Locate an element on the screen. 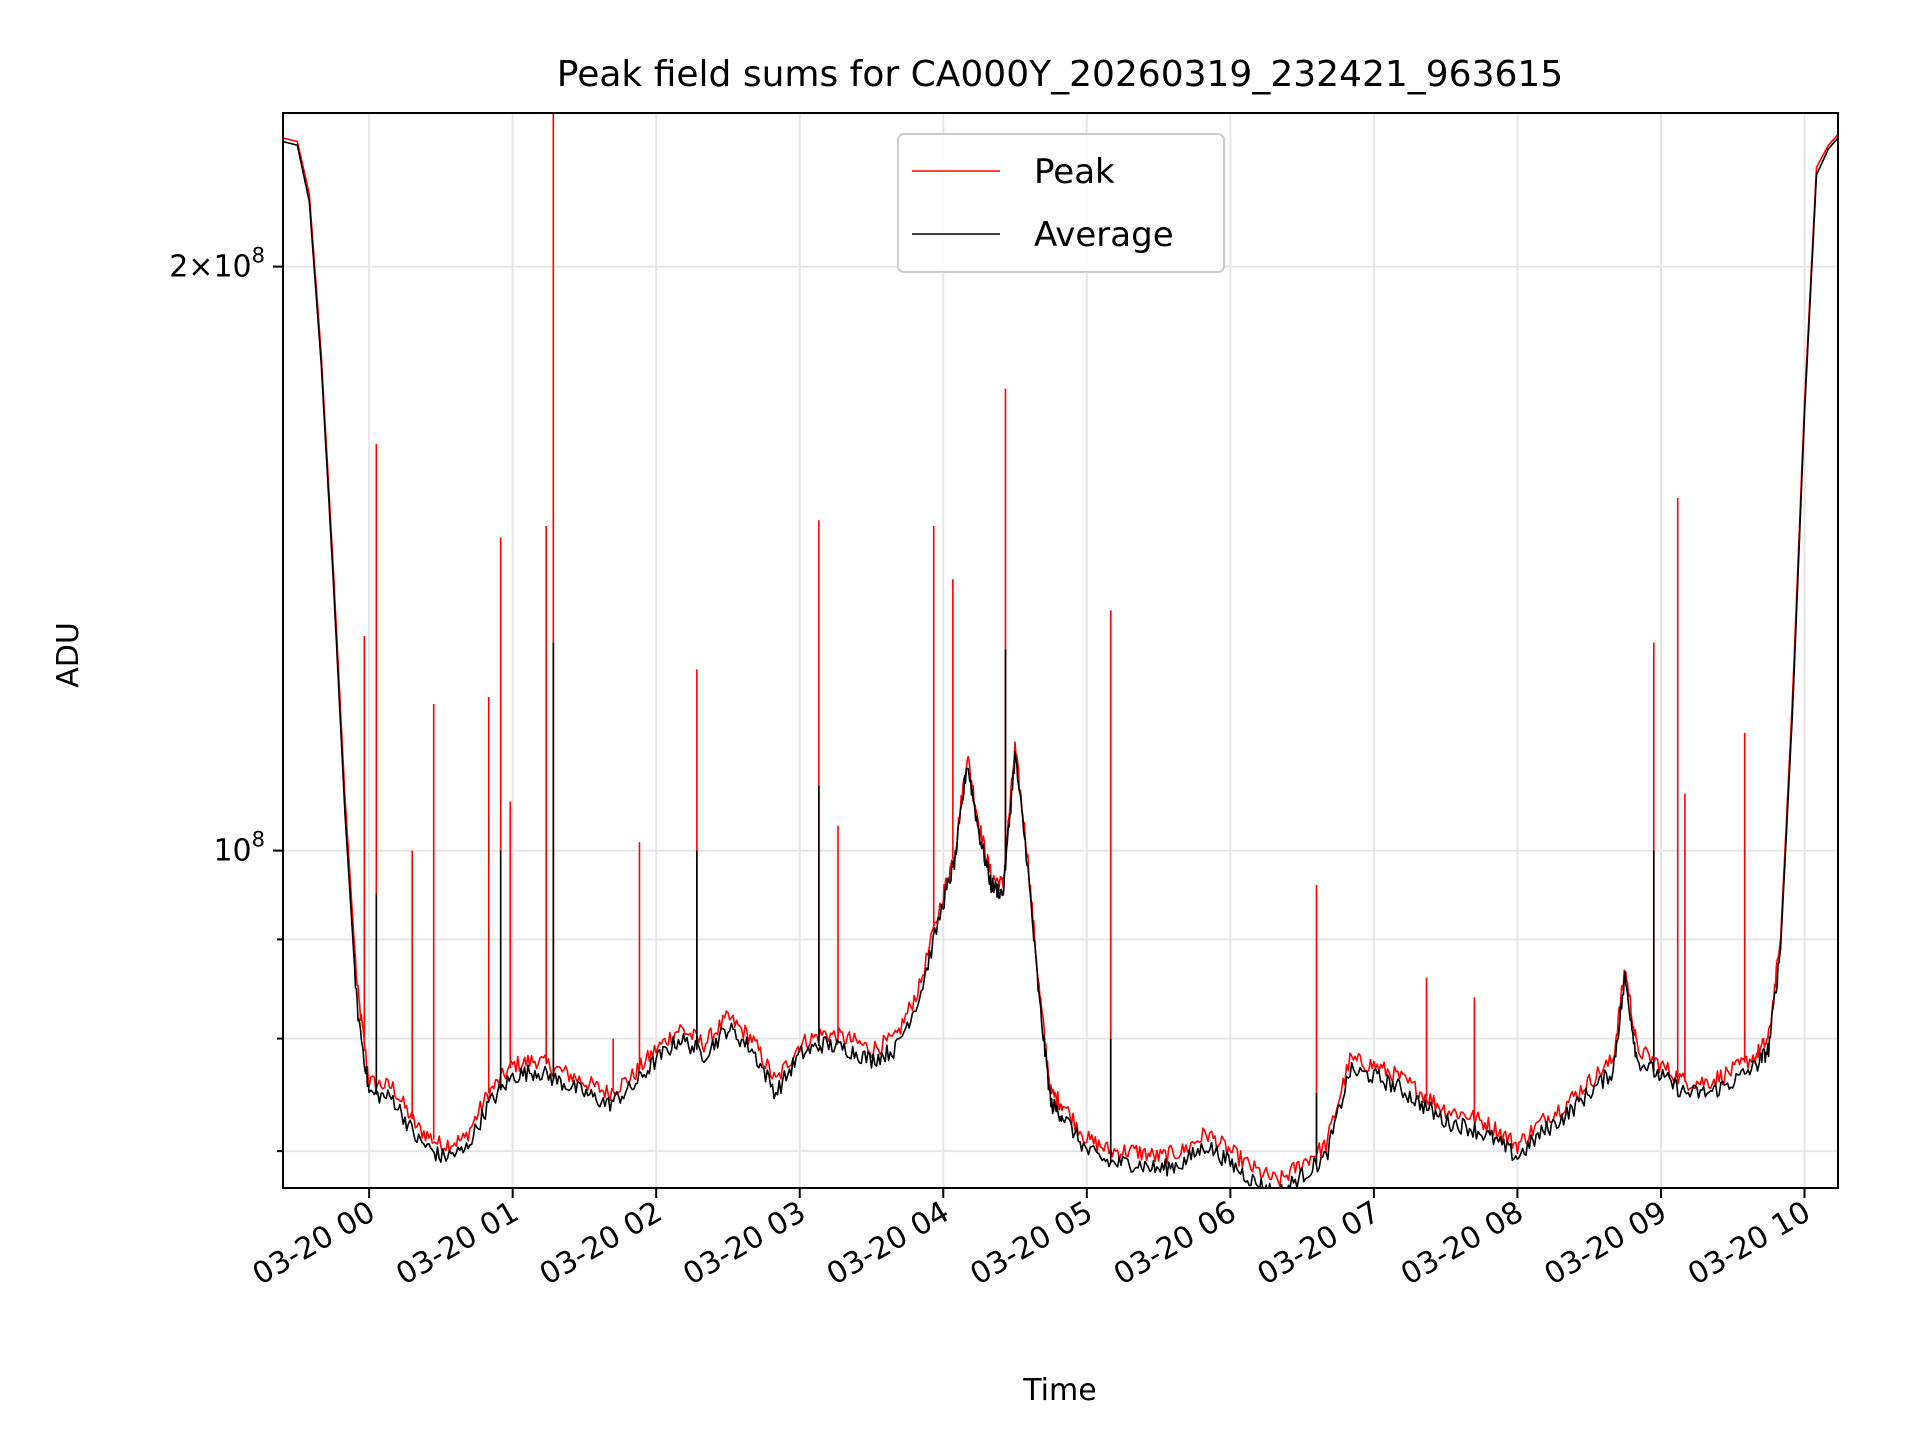 The height and width of the screenshot is (1440, 1920). legend-box is located at coordinates (1061, 203).